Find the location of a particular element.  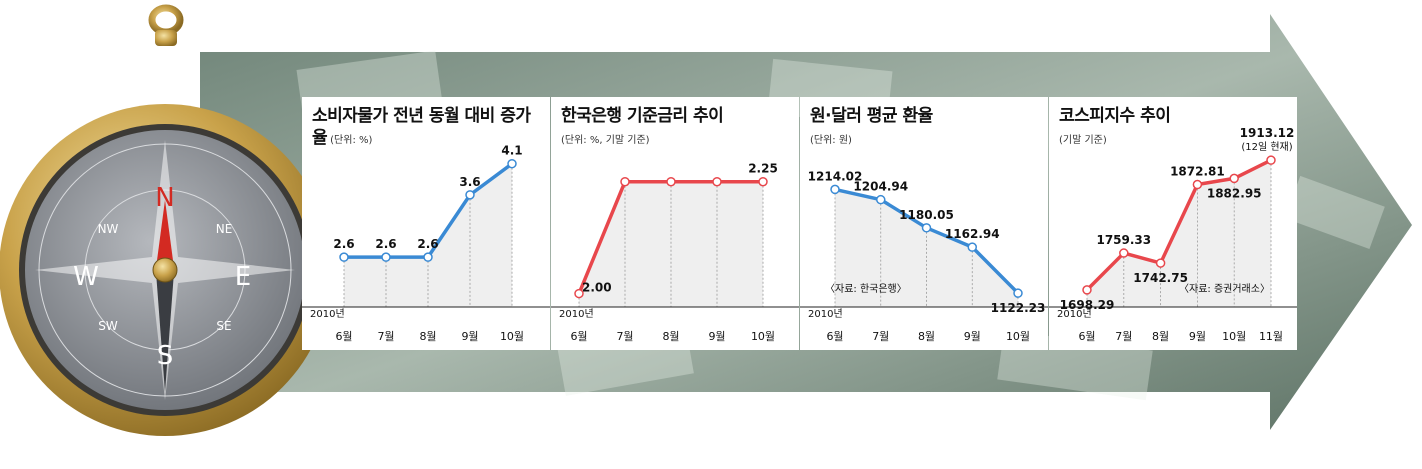

data-label-note: (12일 현재) is located at coordinates (1266, 147).